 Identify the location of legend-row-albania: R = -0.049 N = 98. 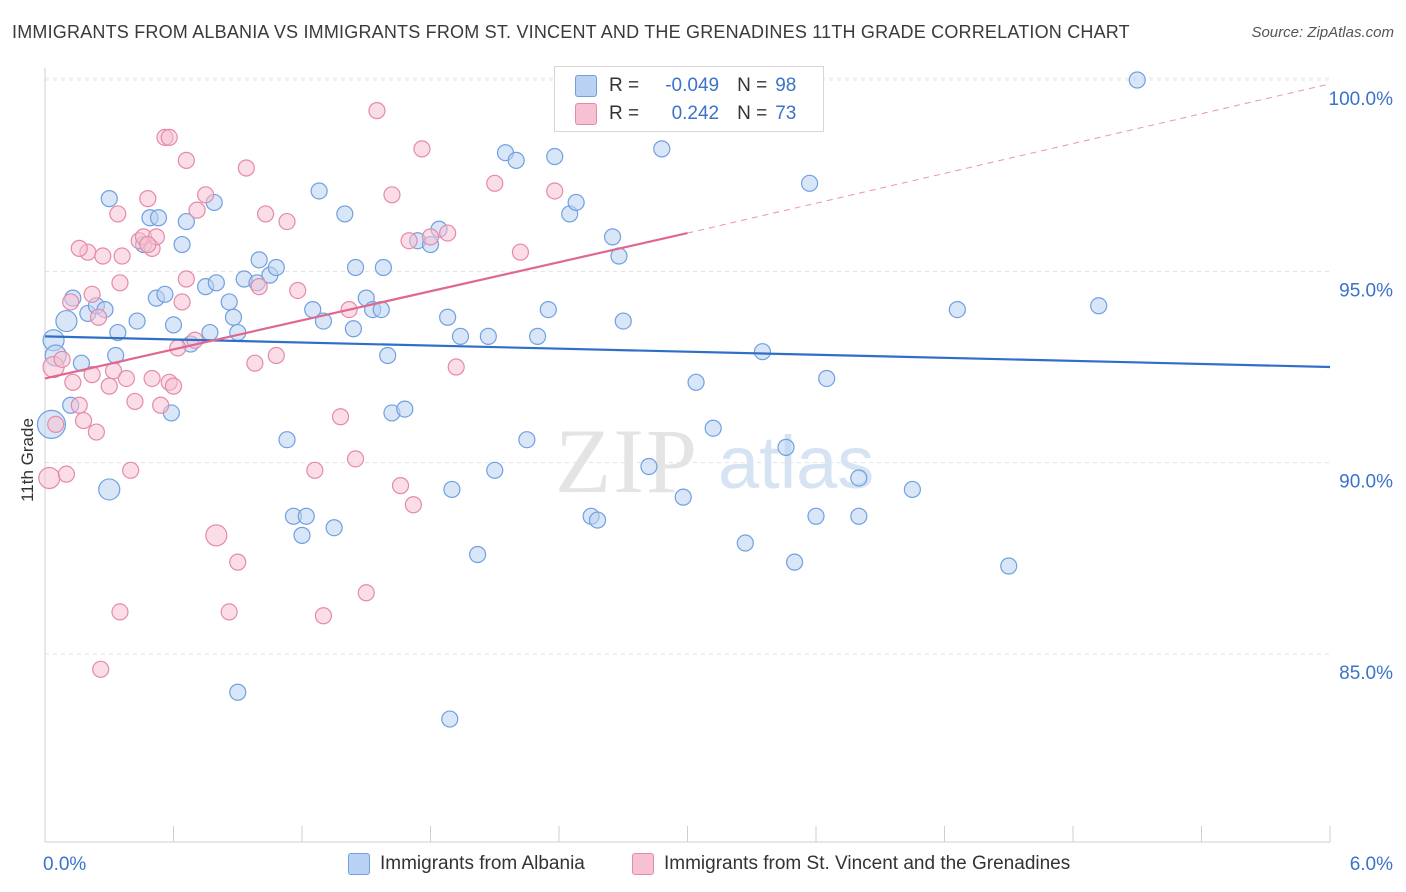
(685, 86).